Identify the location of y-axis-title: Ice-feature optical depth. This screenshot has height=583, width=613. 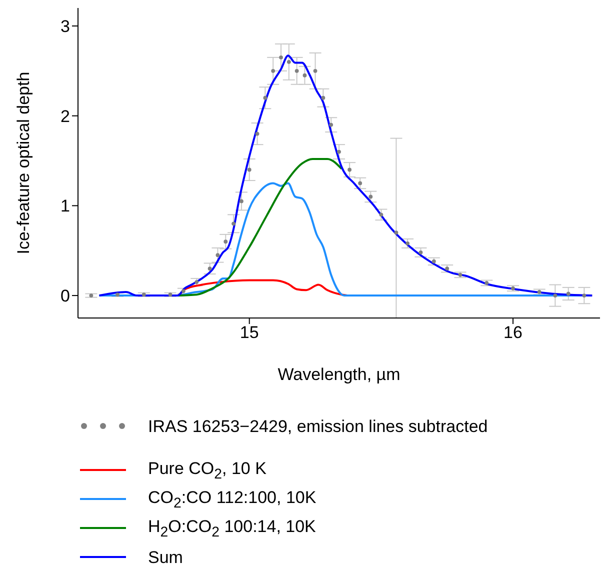
(24, 163).